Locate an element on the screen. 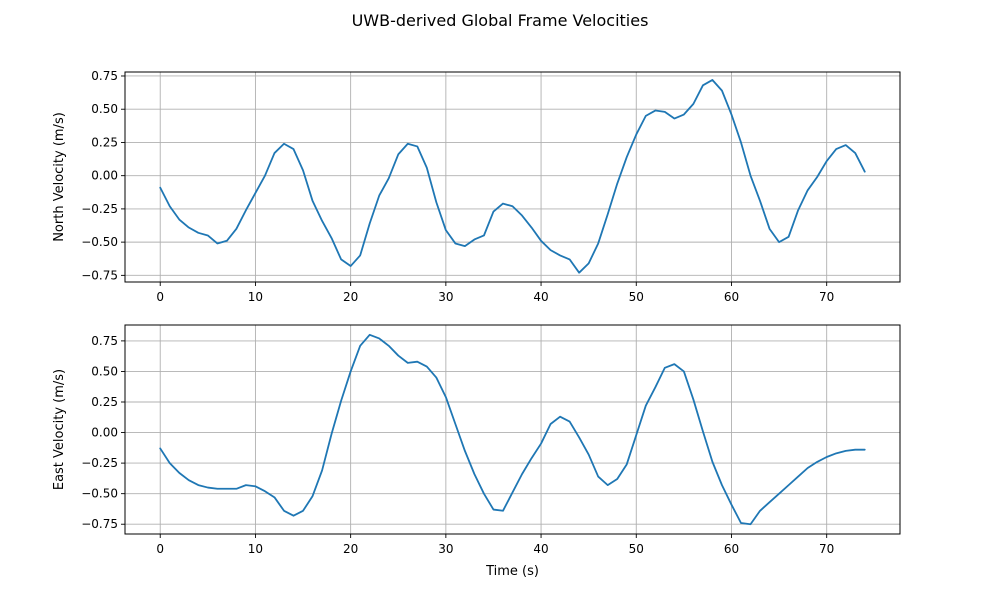  north-x-tick-label: 10 is located at coordinates (255, 297).